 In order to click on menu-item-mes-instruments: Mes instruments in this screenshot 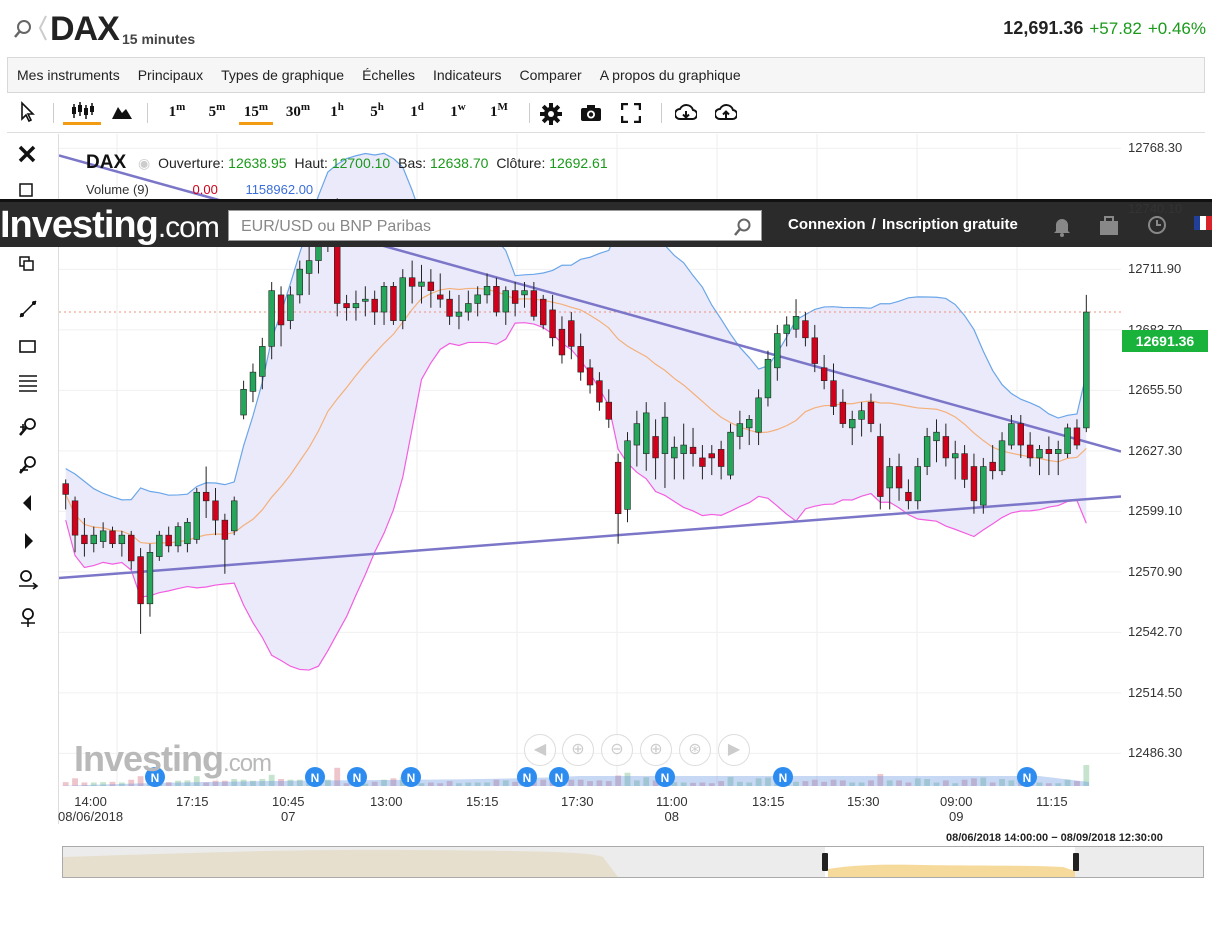, I will do `click(68, 75)`.